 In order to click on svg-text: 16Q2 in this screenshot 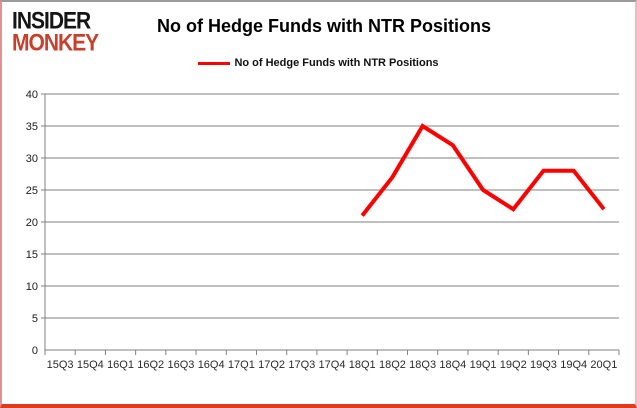, I will do `click(150, 365)`.